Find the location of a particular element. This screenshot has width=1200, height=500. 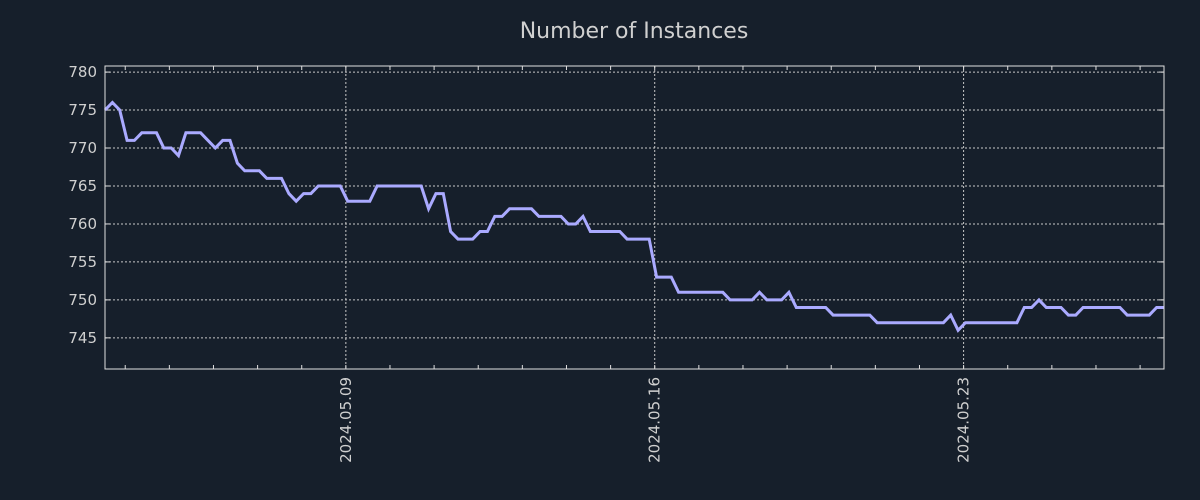

y-tick-label: 770 is located at coordinates (82, 148).